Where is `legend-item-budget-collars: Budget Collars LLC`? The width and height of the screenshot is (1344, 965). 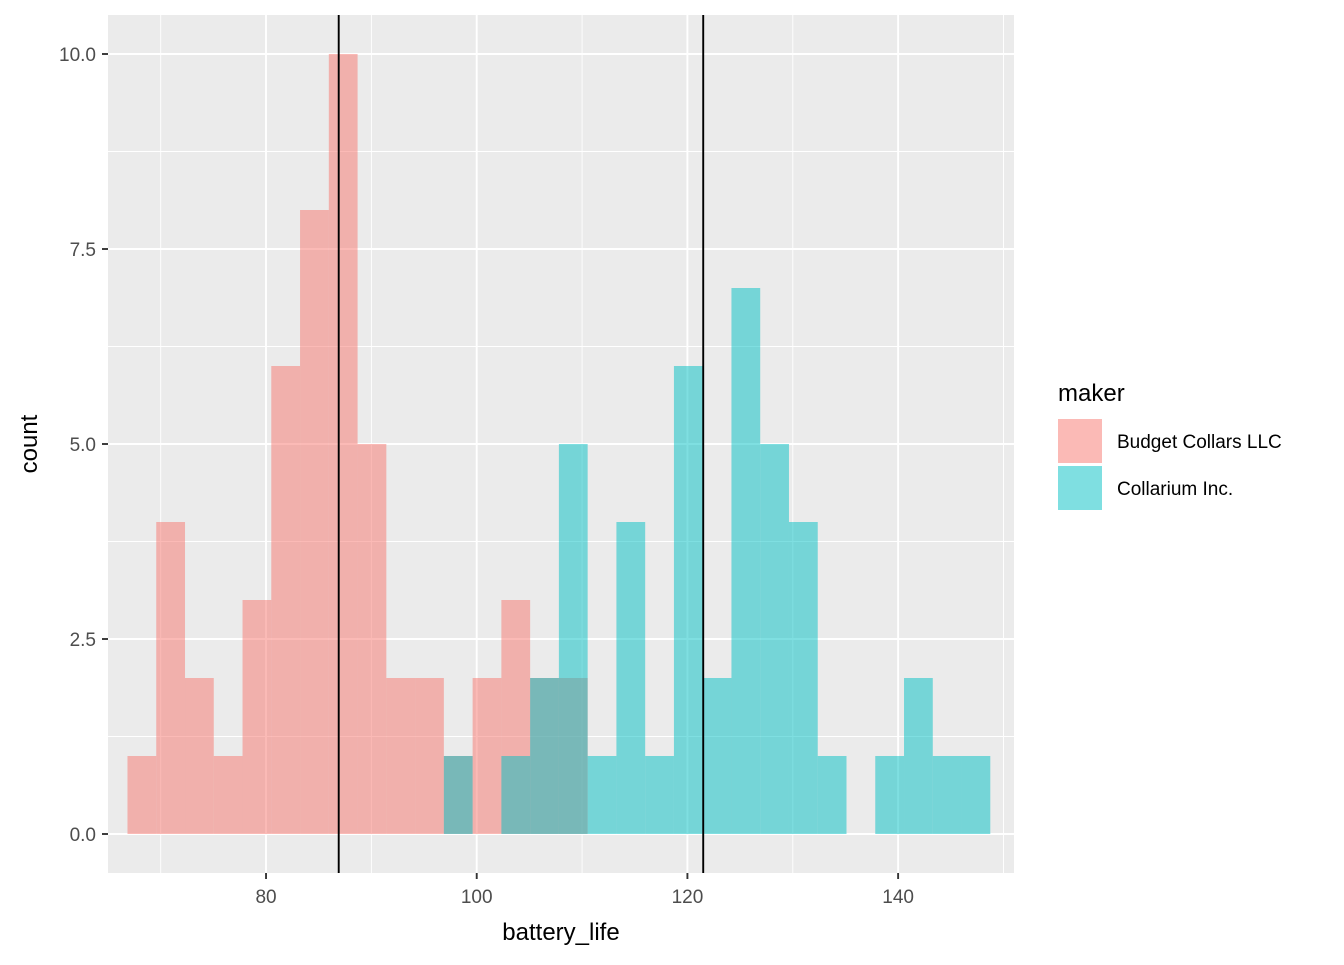
legend-item-budget-collars: Budget Collars LLC is located at coordinates (1170, 441).